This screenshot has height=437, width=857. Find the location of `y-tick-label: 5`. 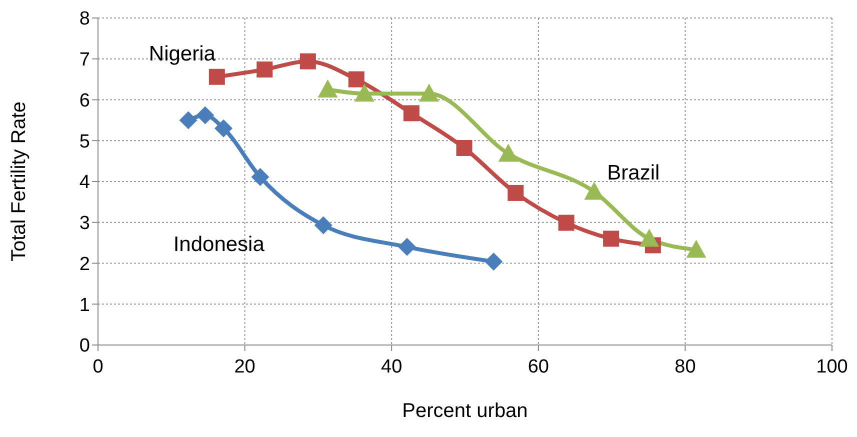

y-tick-label: 5 is located at coordinates (84, 141).